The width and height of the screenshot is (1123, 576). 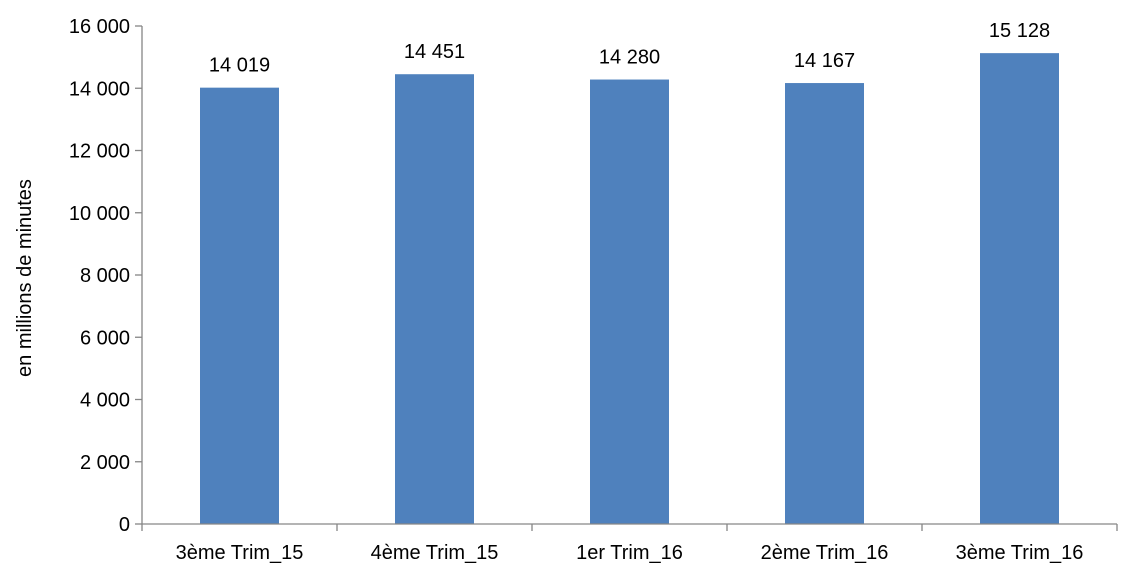 I want to click on y-tick-label: 16 000, so click(x=99, y=27).